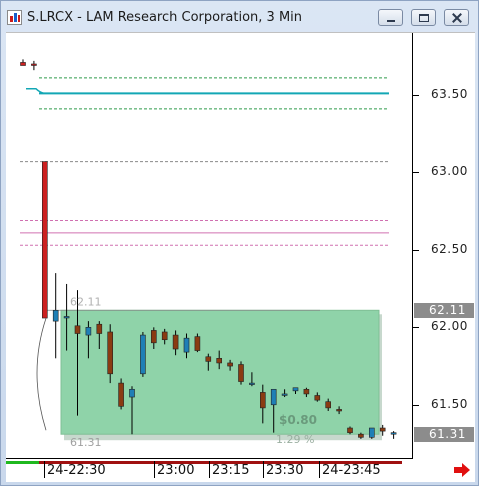  I want to click on time-tick-label: 24-23:45, so click(351, 470).